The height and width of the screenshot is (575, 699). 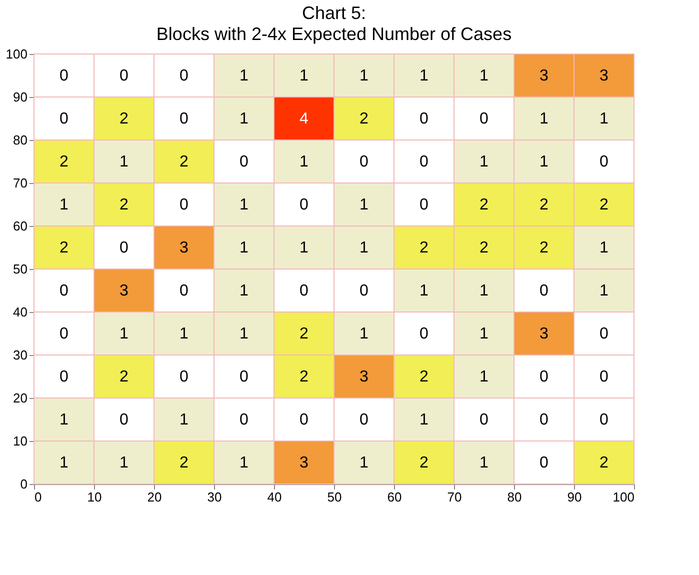 I want to click on chart-subtitle: Blocks with 2-4x Expected Number of Cases, so click(x=334, y=34).